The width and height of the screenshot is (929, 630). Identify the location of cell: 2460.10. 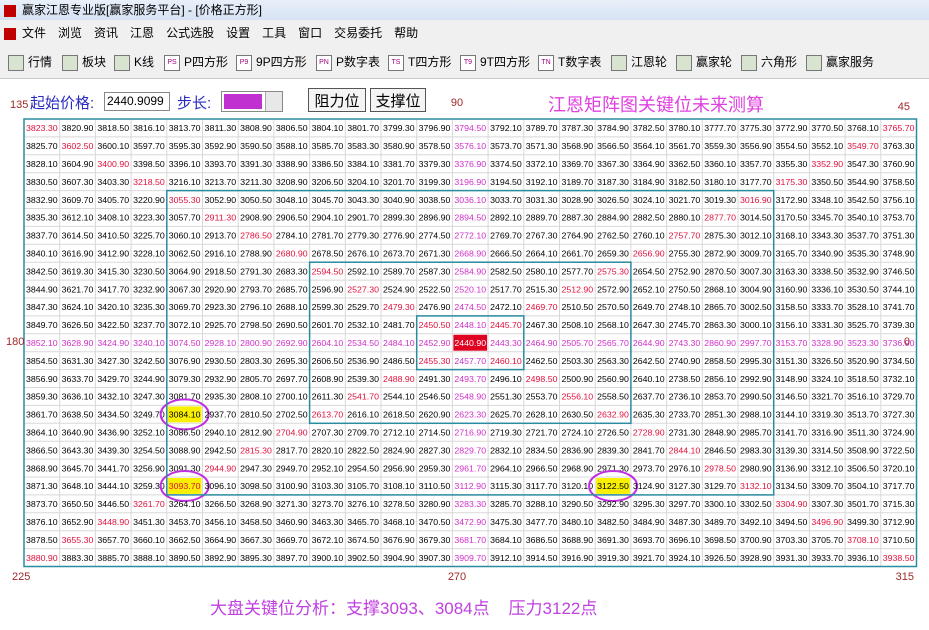
(506, 361).